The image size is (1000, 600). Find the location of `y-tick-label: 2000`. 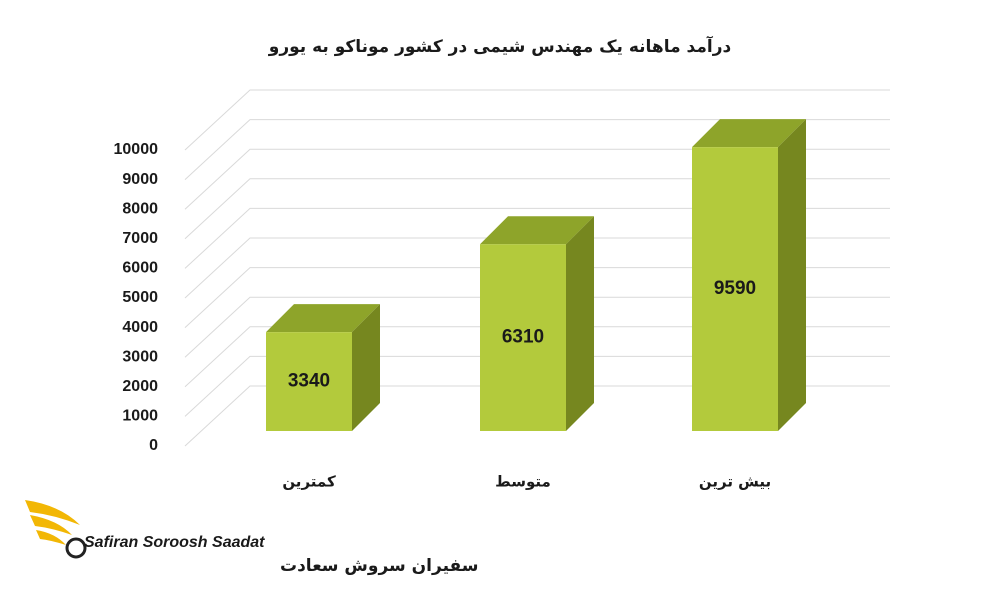

y-tick-label: 2000 is located at coordinates (140, 386).